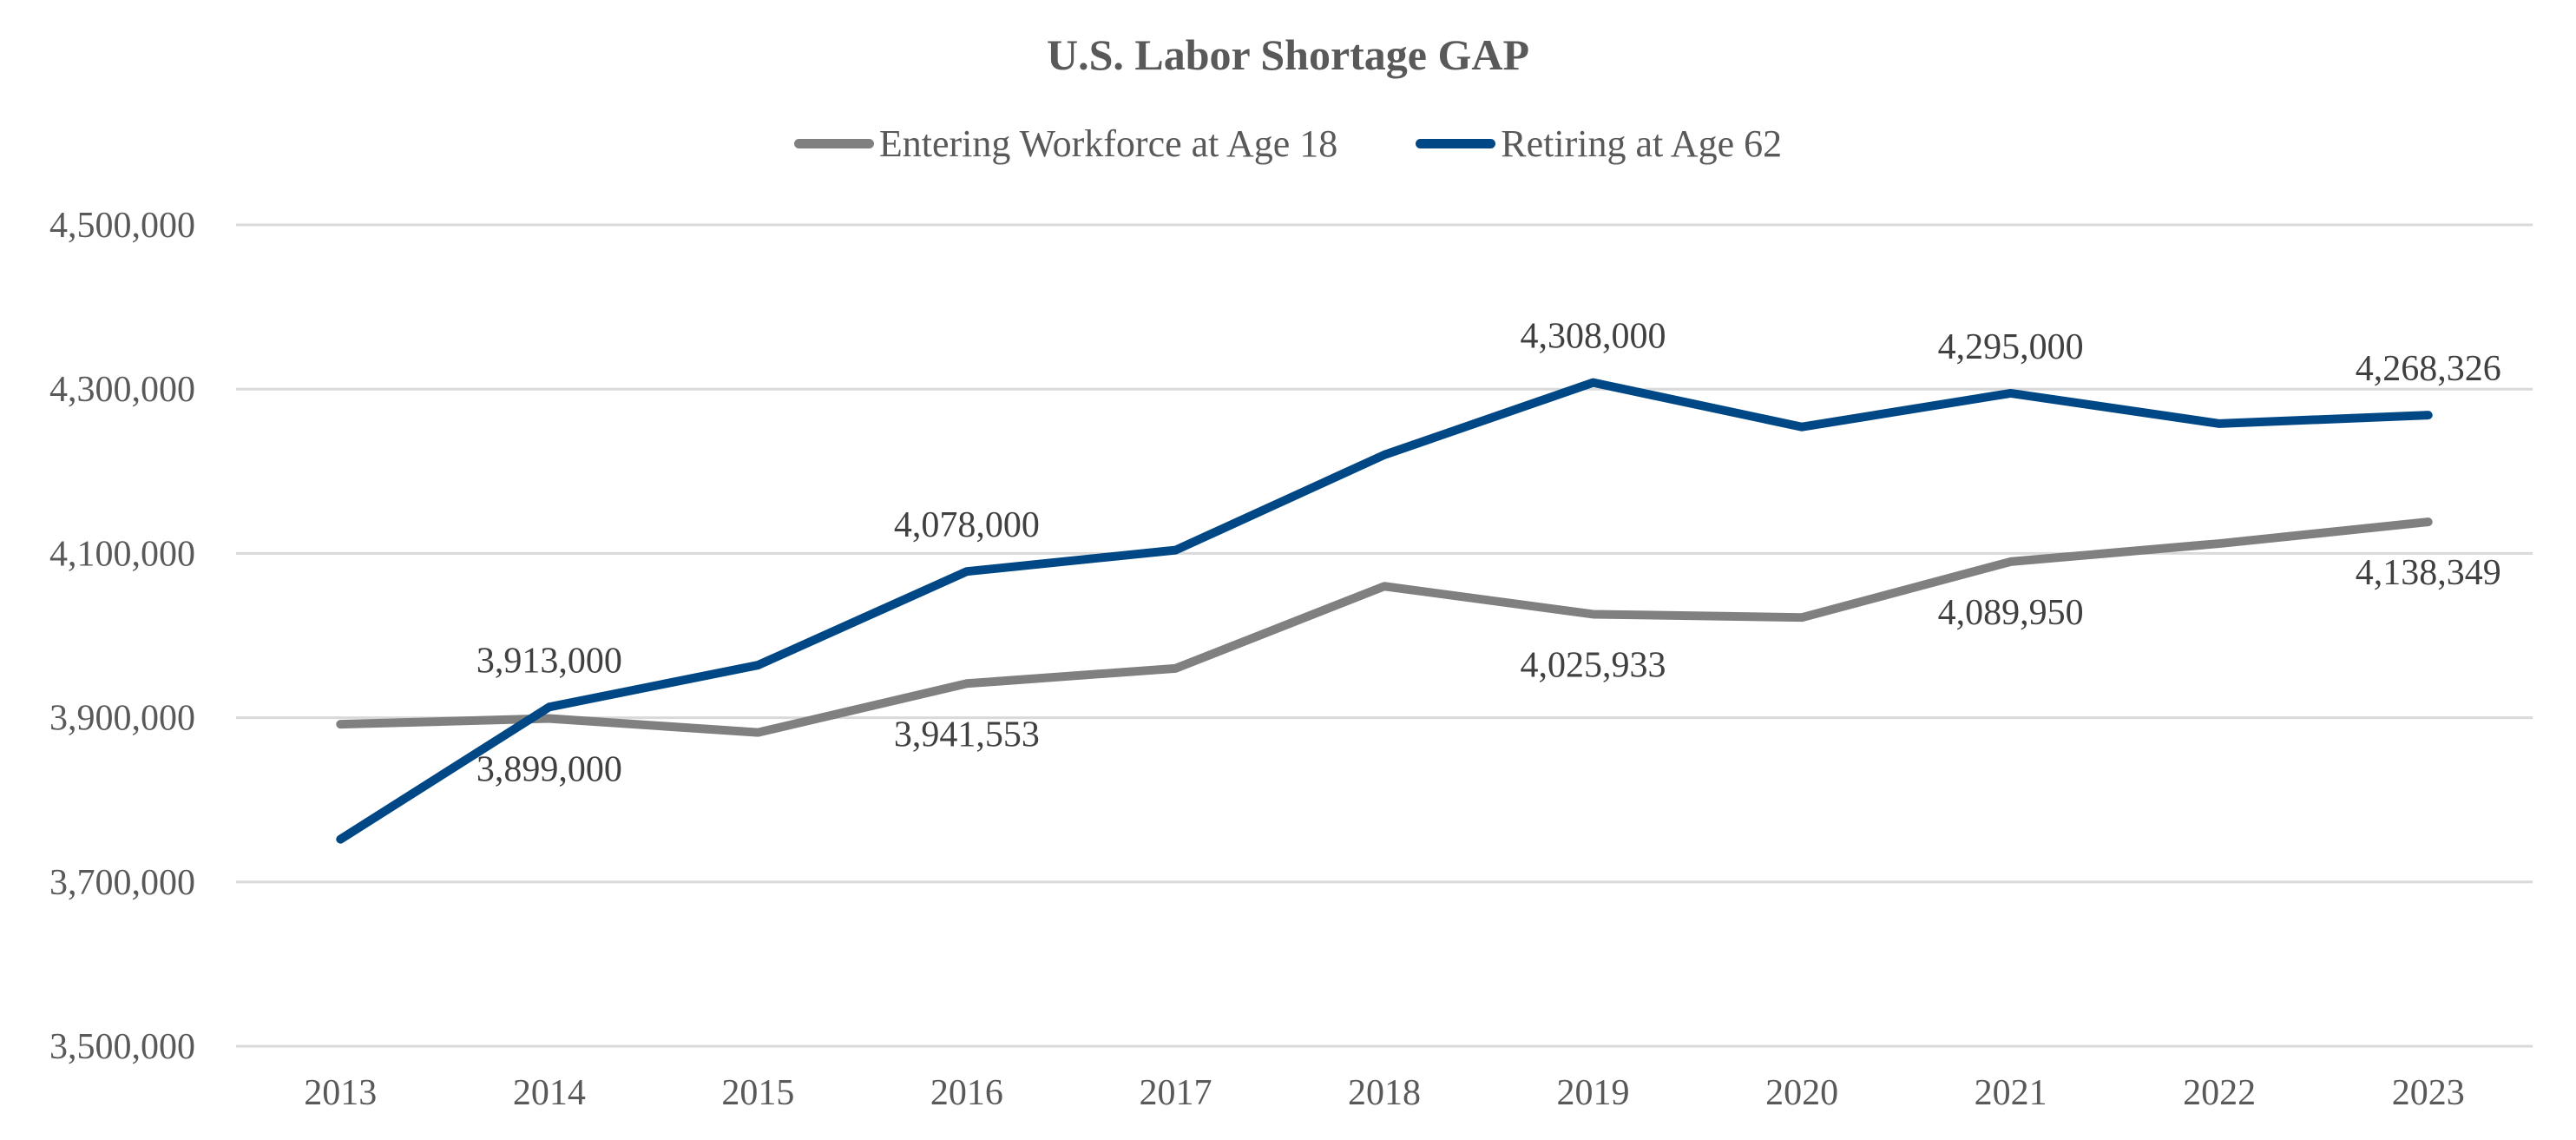 The height and width of the screenshot is (1140, 2576). What do you see at coordinates (122, 1047) in the screenshot?
I see `y-tick-label: 3,500,000` at bounding box center [122, 1047].